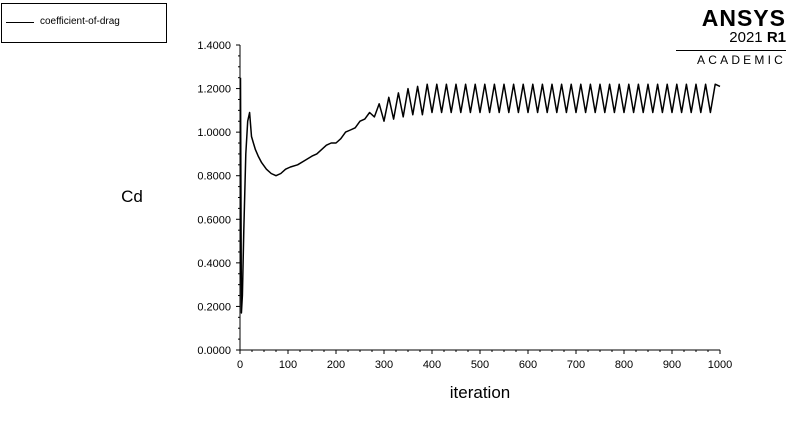 The image size is (800, 436). I want to click on x-tick-label: 0, so click(240, 365).